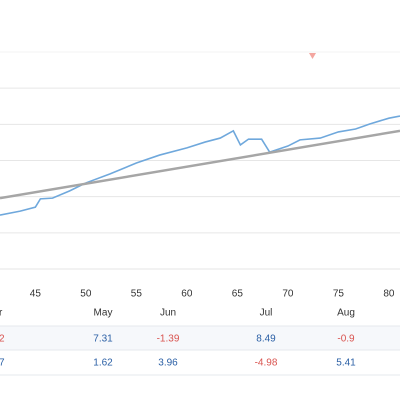 The width and height of the screenshot is (400, 405). What do you see at coordinates (266, 339) in the screenshot?
I see `table-cell: 8.49` at bounding box center [266, 339].